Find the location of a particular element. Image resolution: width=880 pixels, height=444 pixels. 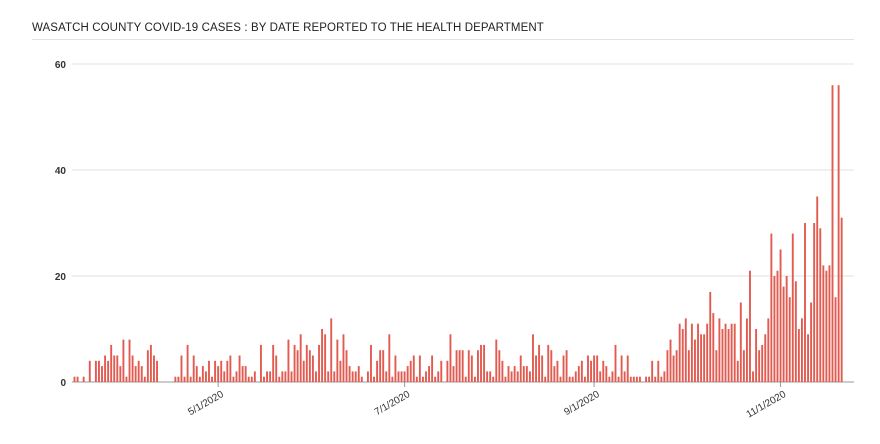

y-tick-label: 0 is located at coordinates (63, 383).